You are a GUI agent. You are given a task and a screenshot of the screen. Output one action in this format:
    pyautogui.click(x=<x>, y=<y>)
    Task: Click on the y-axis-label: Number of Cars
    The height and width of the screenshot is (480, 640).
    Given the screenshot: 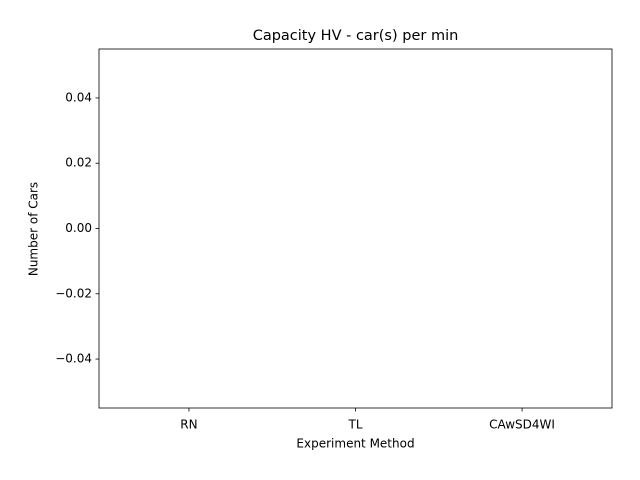 What is the action you would take?
    pyautogui.click(x=34, y=229)
    